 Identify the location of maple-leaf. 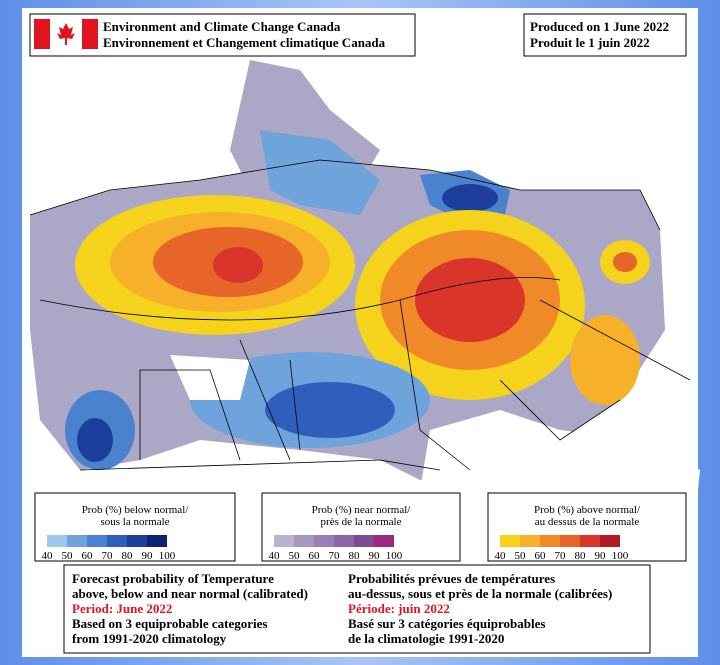
(66, 34).